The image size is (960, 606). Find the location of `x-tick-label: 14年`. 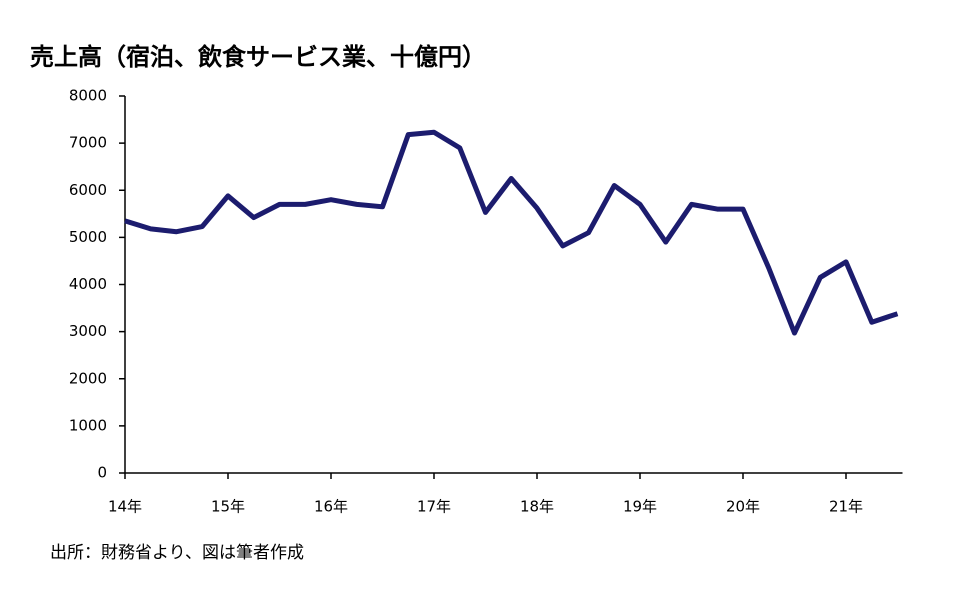

x-tick-label: 14年 is located at coordinates (125, 507).